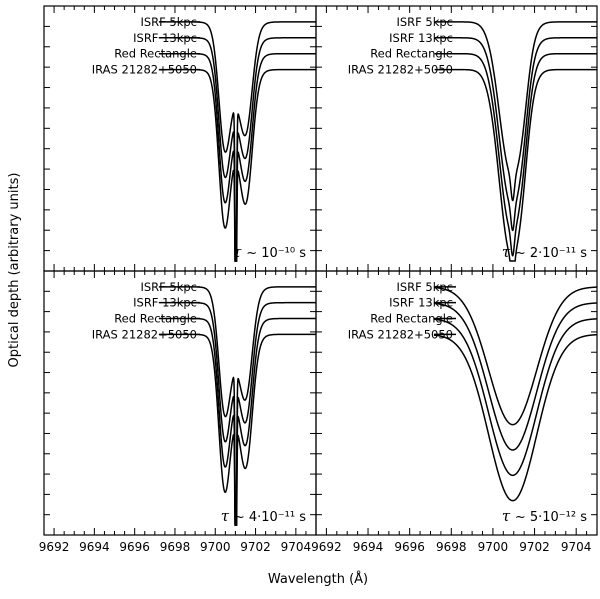 The image size is (600, 599). I want to click on lifetime-value: 10⁻¹⁰ s, so click(283, 253).